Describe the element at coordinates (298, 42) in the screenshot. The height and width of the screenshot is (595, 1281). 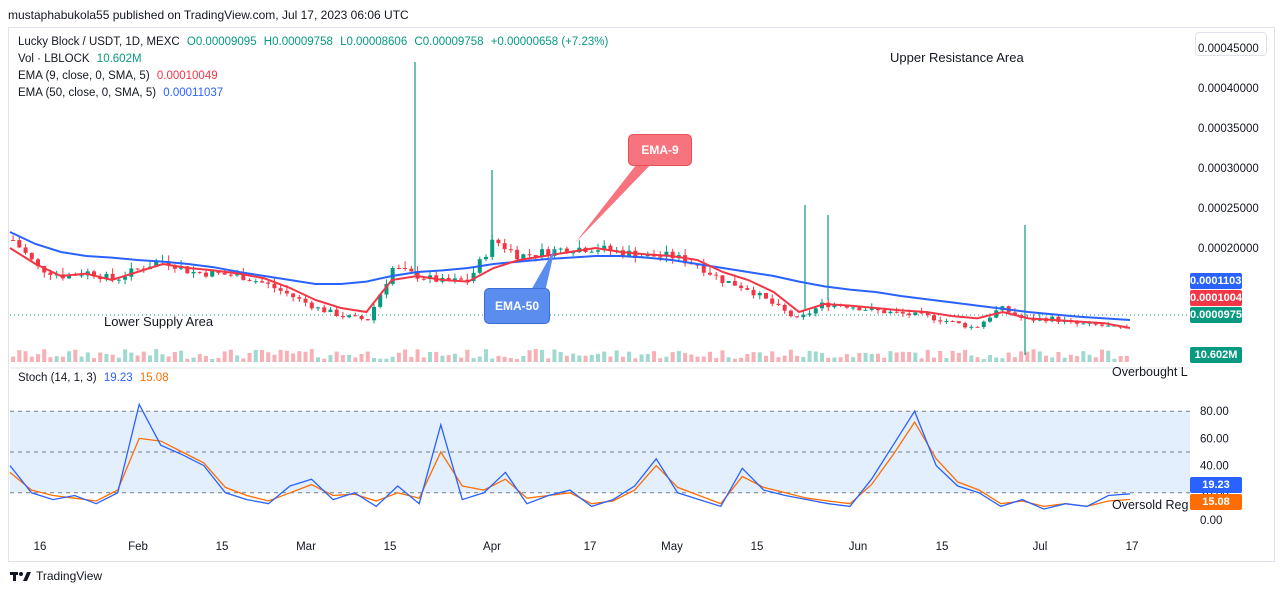
I see `legend-high: H0.00009758` at that location.